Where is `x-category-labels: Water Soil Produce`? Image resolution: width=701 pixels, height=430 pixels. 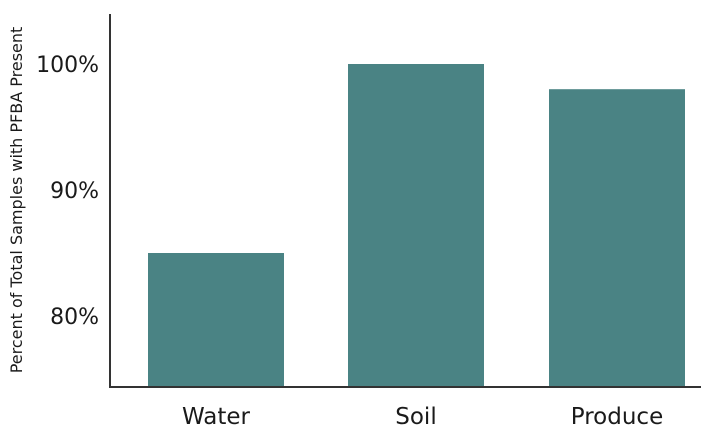 x-category-labels: Water Soil Produce is located at coordinates (422, 417).